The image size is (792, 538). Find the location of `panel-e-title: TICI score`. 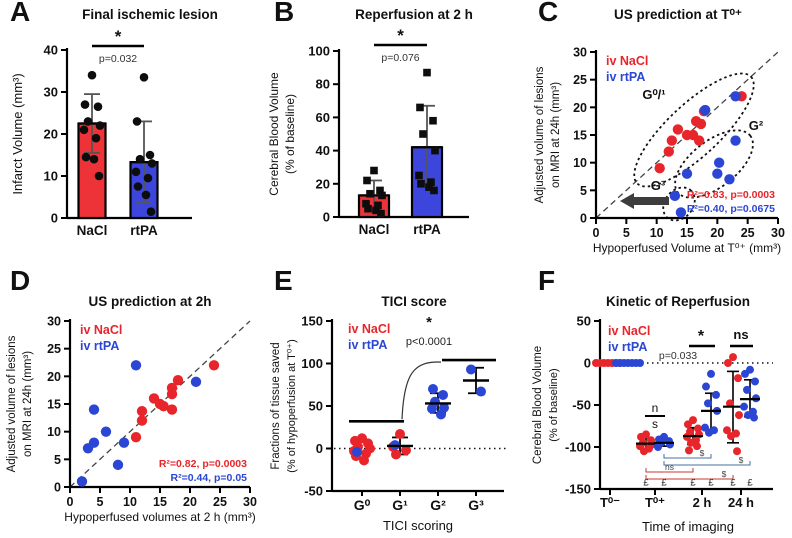

panel-e-title: TICI score is located at coordinates (414, 301).